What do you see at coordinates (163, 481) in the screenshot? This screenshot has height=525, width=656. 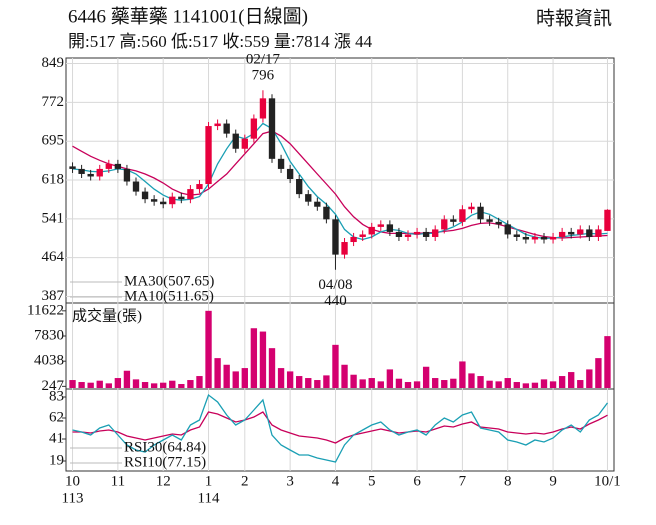 I see `x-tick-label: 12` at bounding box center [163, 481].